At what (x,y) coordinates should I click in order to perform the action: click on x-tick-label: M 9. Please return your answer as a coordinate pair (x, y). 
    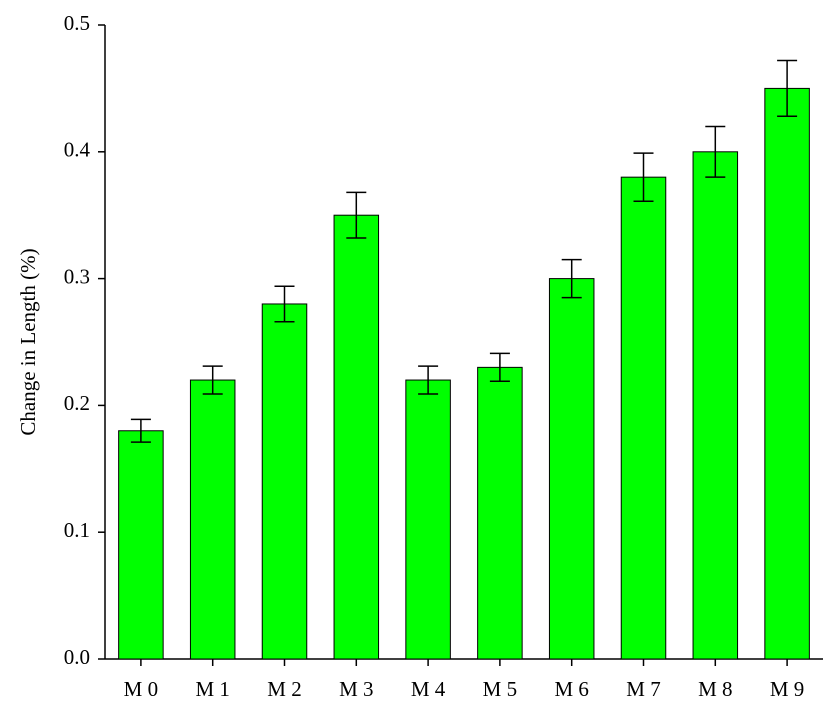
    Looking at the image, I should click on (787, 689).